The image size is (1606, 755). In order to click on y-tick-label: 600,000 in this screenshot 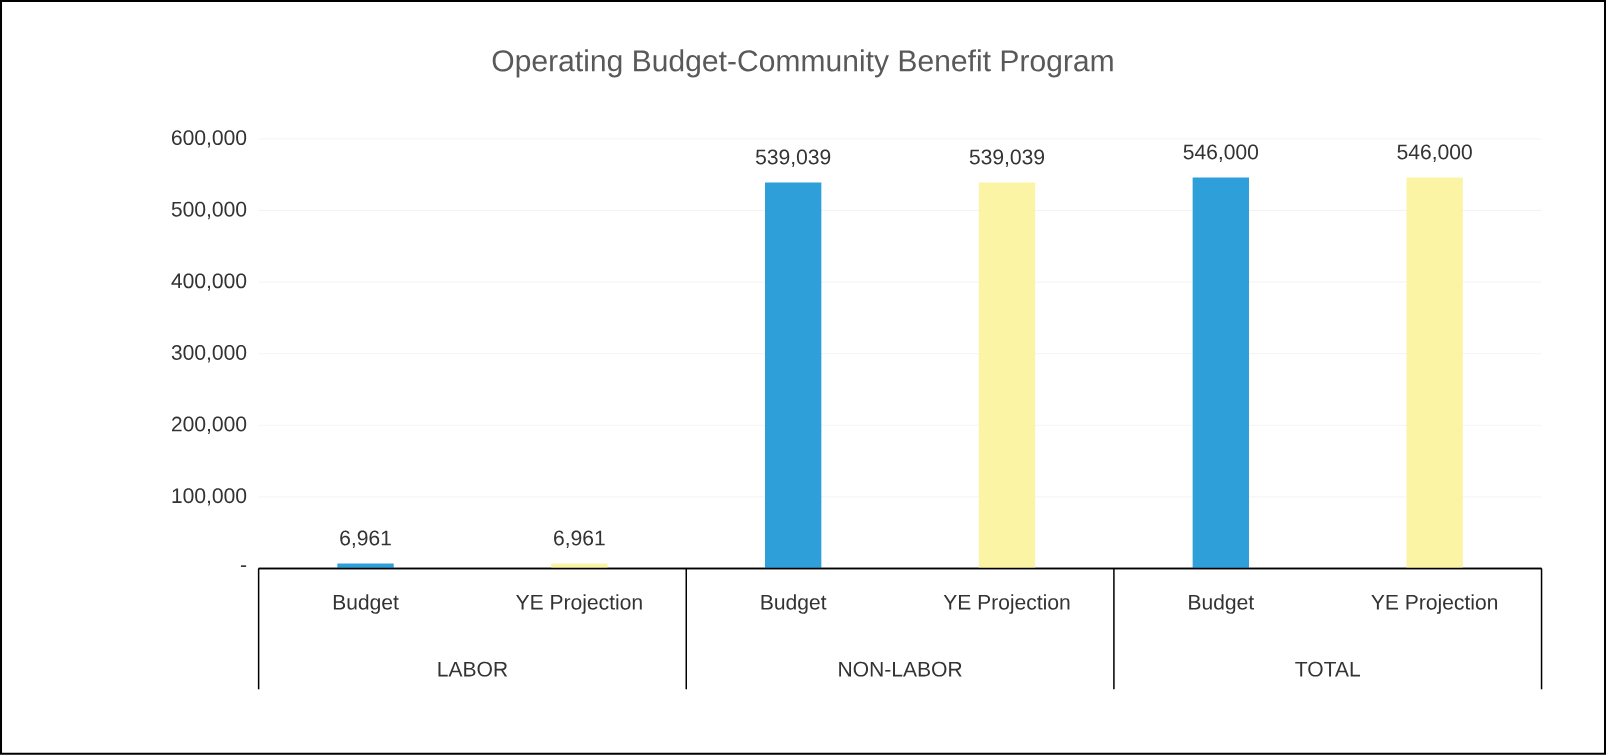, I will do `click(209, 139)`.